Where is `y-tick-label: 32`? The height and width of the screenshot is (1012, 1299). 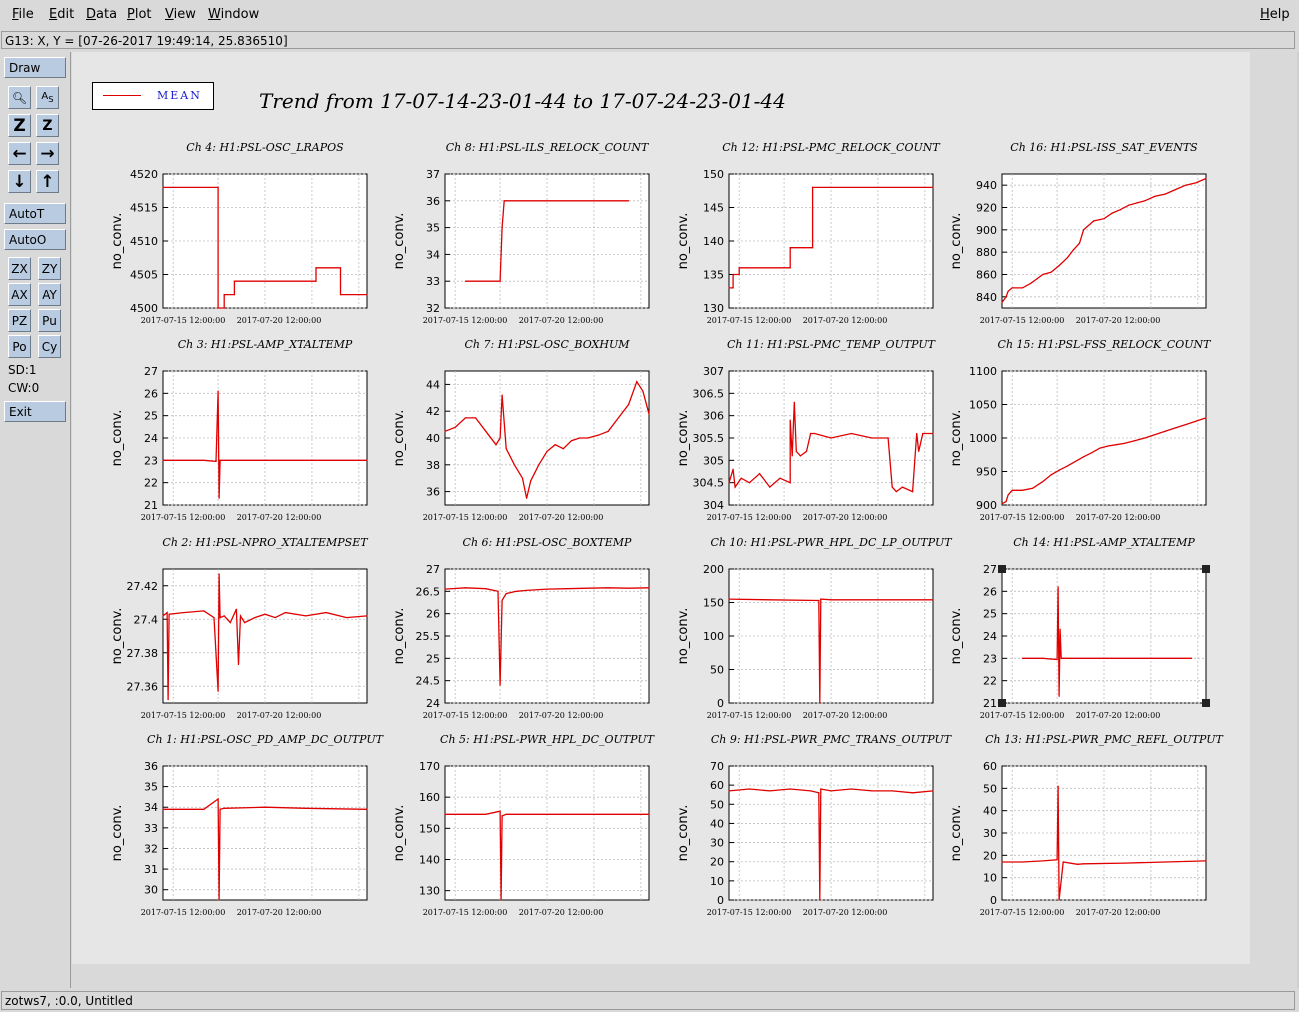 y-tick-label: 32 is located at coordinates (151, 848).